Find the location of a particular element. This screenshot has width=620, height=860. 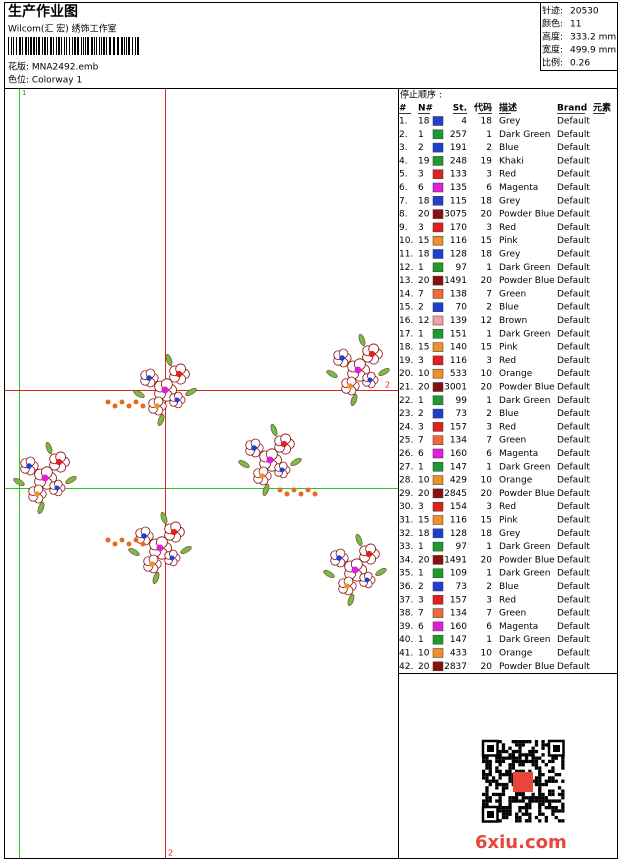

needle: 20 is located at coordinates (424, 215).